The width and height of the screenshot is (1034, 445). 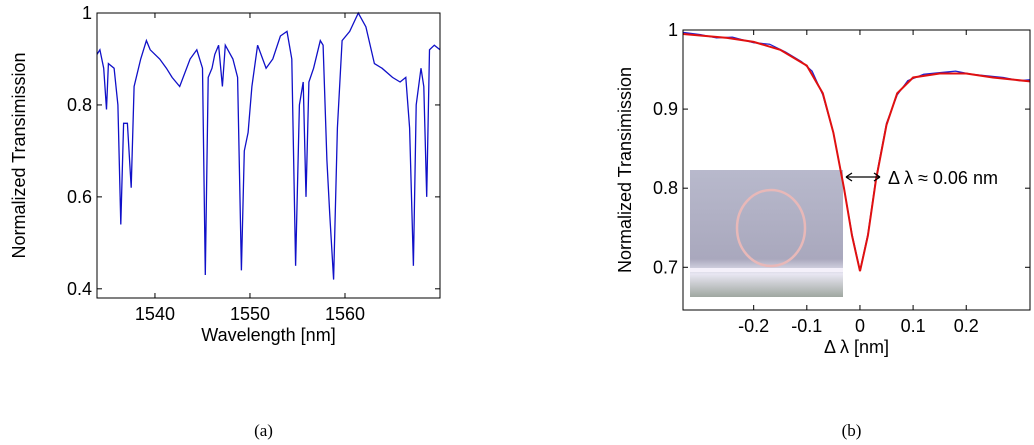 What do you see at coordinates (345, 314) in the screenshot?
I see `x-tick-label: 1560` at bounding box center [345, 314].